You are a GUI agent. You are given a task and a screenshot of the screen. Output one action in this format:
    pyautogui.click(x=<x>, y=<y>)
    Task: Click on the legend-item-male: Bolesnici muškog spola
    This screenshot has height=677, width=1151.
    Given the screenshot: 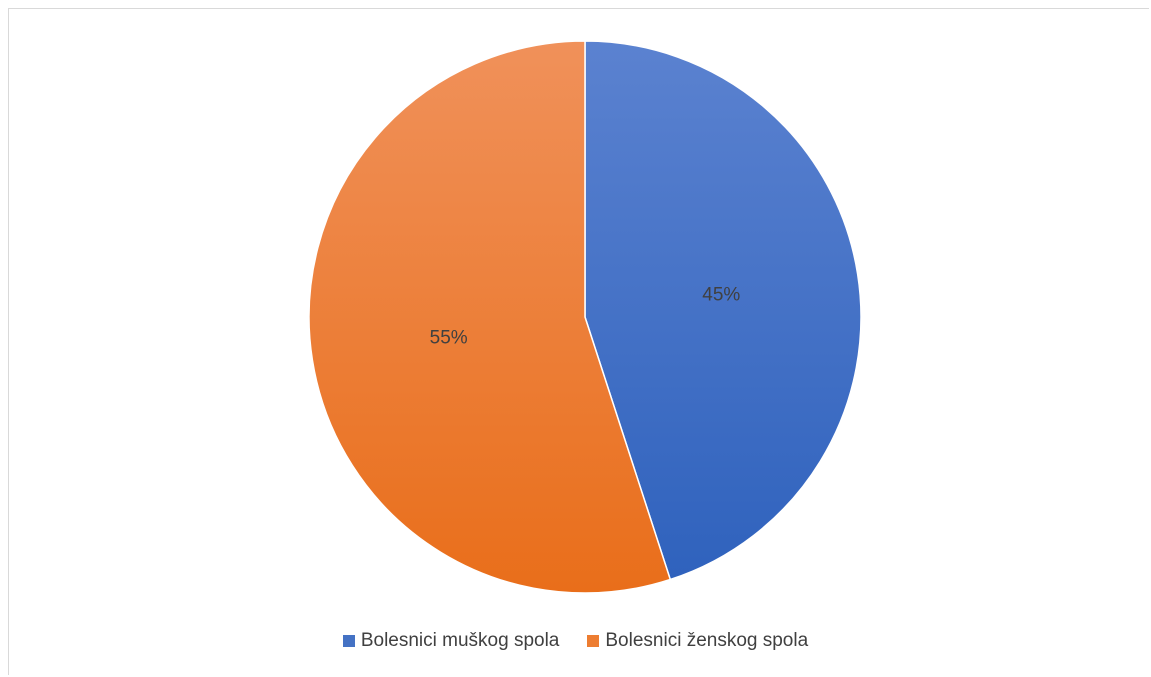 What is the action you would take?
    pyautogui.click(x=451, y=641)
    